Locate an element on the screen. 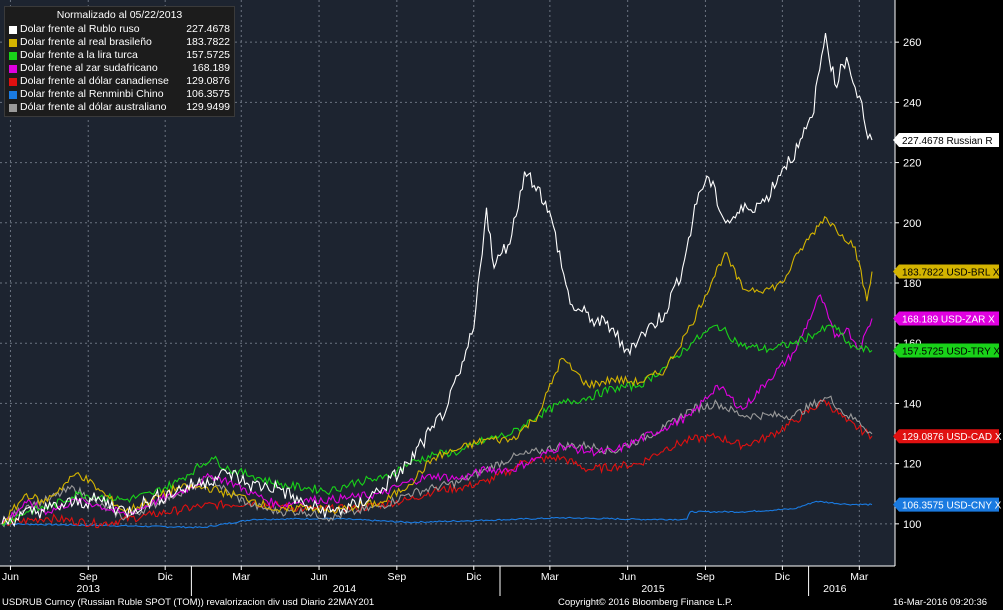 This screenshot has height=610, width=1003. last-value-tag-label: 168.189 USD-ZAR X is located at coordinates (948, 320).